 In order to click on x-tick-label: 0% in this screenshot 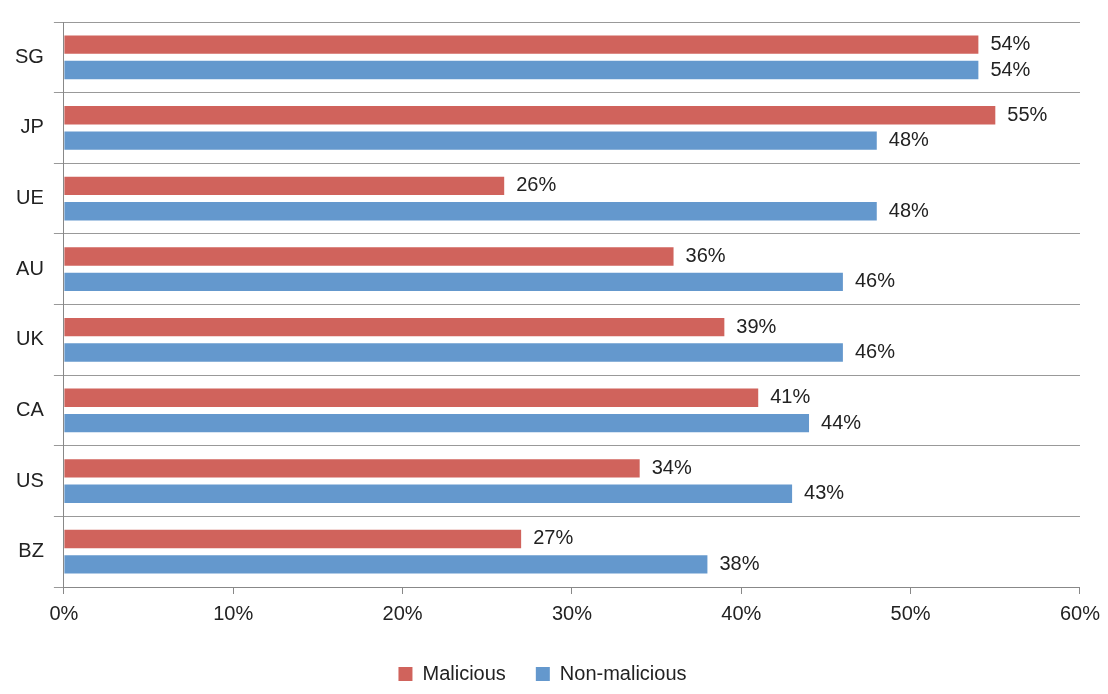, I will do `click(64, 612)`.